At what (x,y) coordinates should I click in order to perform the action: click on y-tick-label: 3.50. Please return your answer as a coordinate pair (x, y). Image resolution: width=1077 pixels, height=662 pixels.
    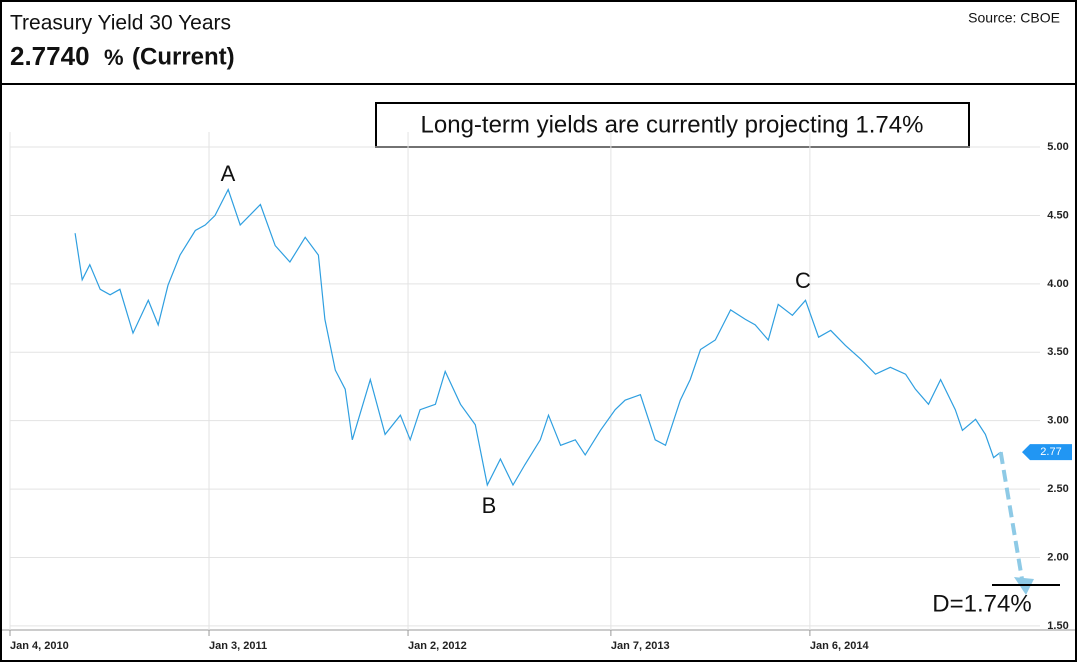
    Looking at the image, I should click on (1057, 352).